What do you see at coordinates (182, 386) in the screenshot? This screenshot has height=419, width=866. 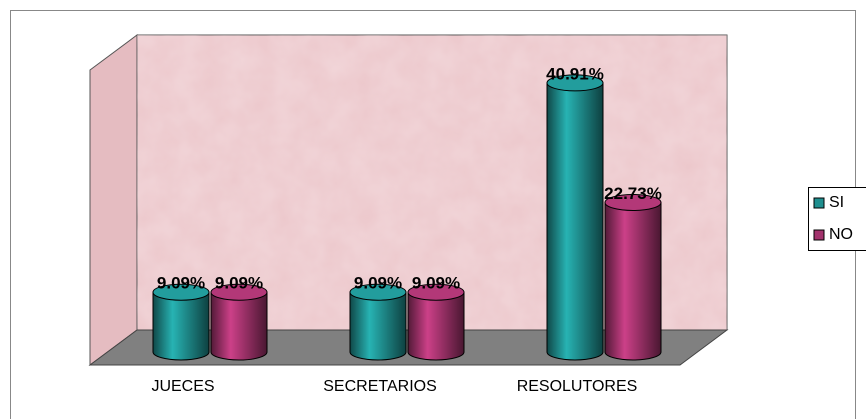 I see `x-tick-label: JUECES` at bounding box center [182, 386].